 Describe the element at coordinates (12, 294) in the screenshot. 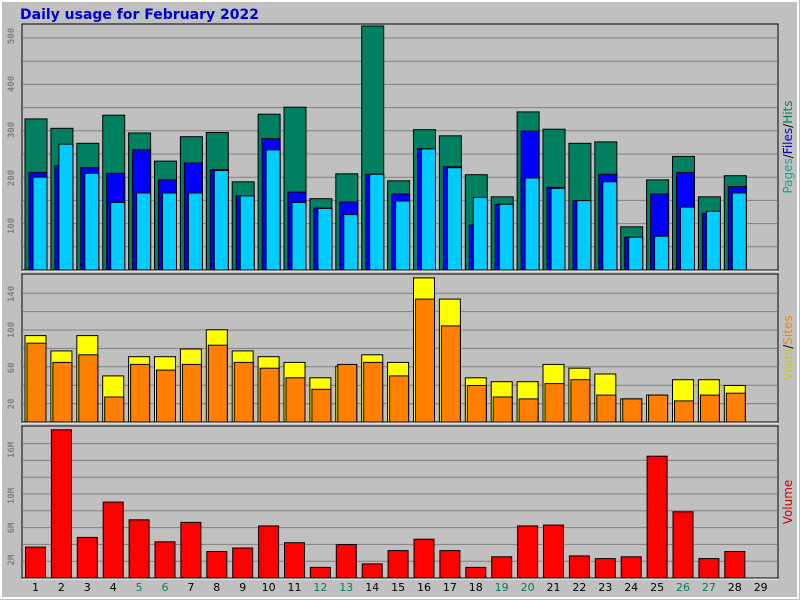

I see `y-tick-label: 140` at that location.